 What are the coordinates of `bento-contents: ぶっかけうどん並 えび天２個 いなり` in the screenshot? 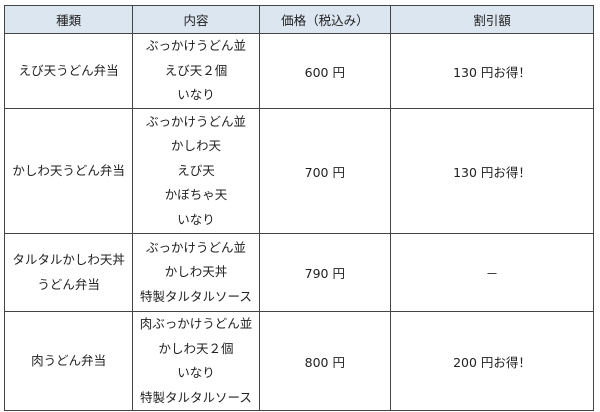 It's located at (196, 71).